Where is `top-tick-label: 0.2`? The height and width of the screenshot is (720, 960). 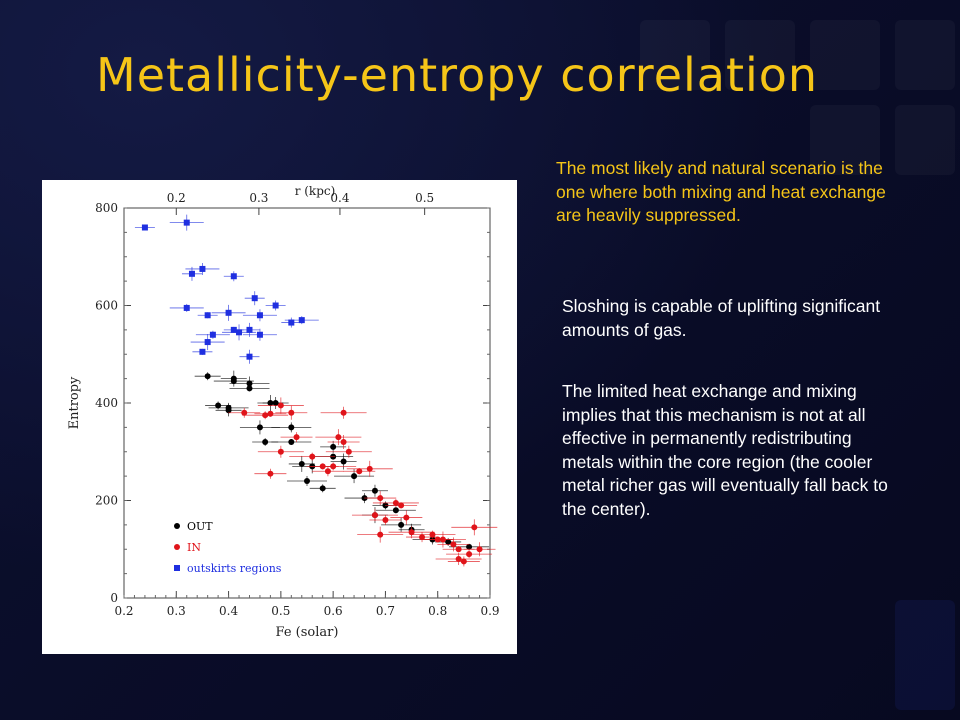 top-tick-label: 0.2 is located at coordinates (176, 198).